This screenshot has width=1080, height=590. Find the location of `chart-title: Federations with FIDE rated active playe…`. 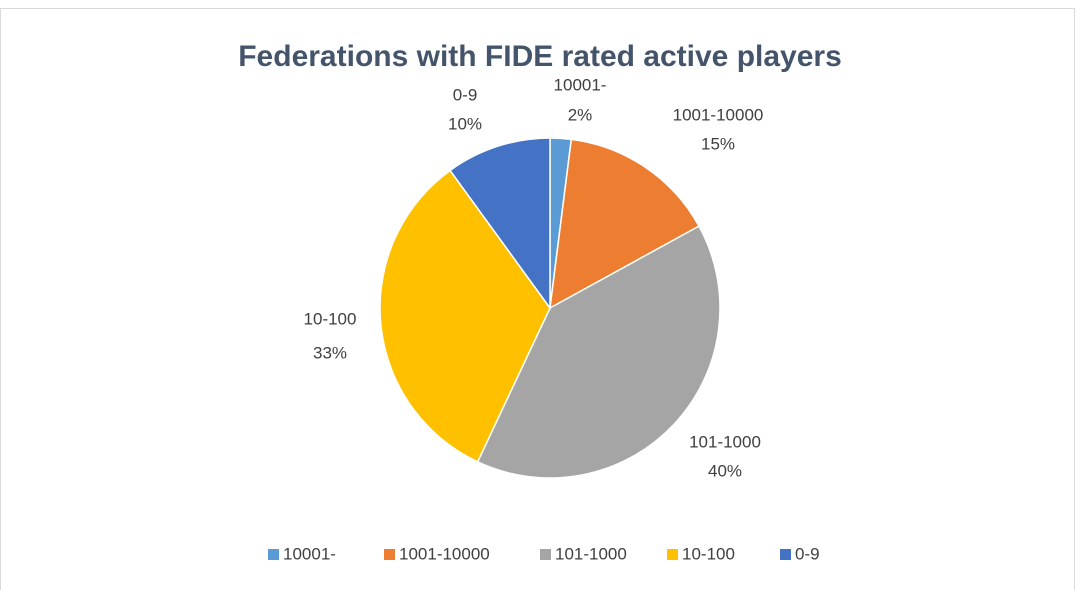

chart-title: Federations with FIDE rated active playe… is located at coordinates (540, 56).